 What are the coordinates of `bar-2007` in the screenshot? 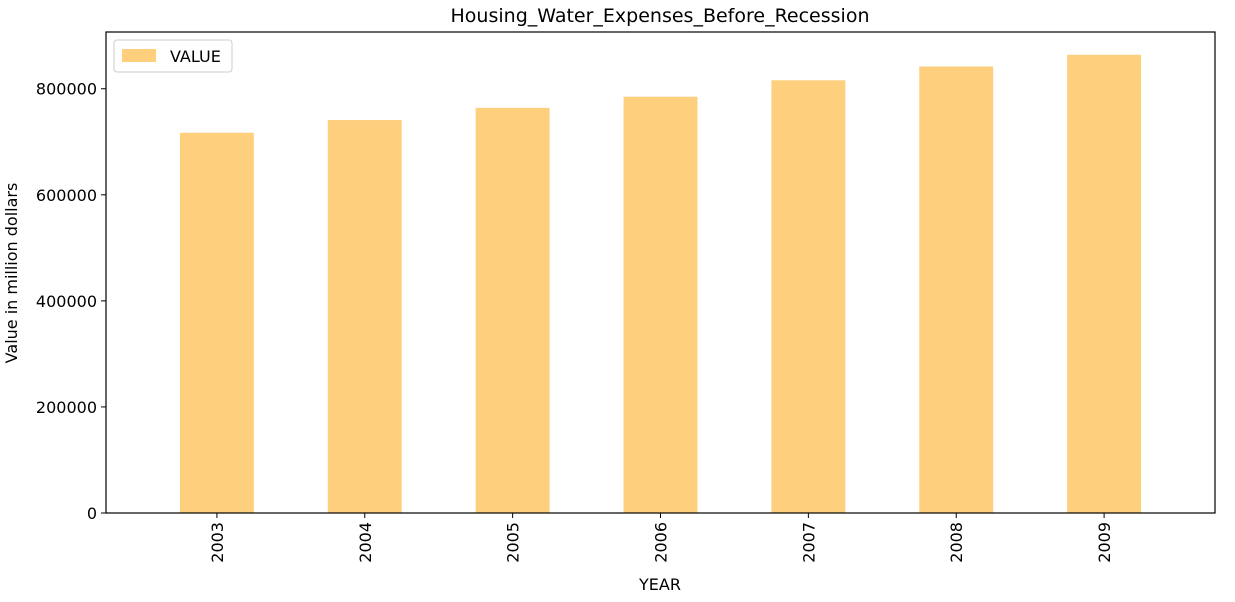 It's located at (808, 296).